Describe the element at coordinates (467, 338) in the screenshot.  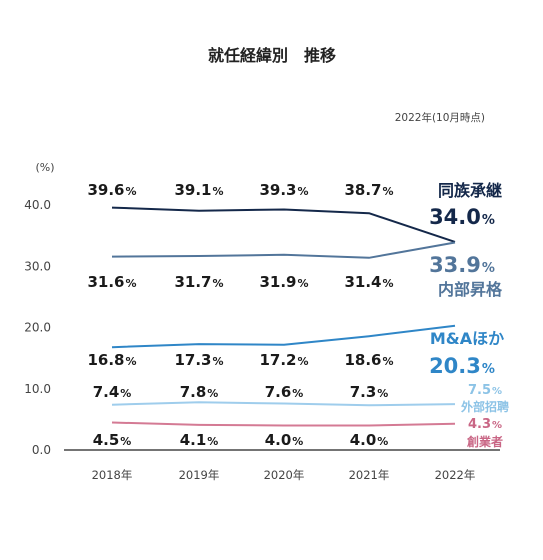
I see `series-name-label: M&Aほか` at that location.